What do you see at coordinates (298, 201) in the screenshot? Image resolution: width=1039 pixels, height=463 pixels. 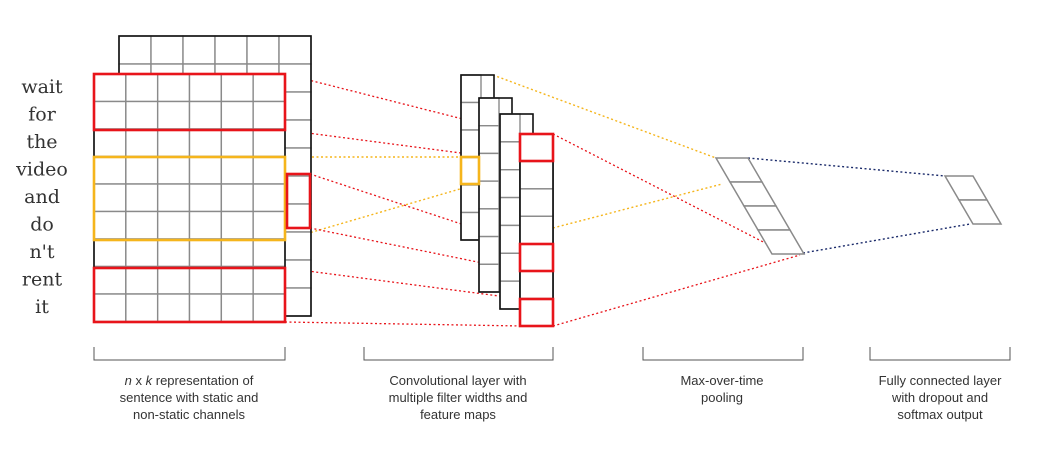 I see `filter-window-red-back` at bounding box center [298, 201].